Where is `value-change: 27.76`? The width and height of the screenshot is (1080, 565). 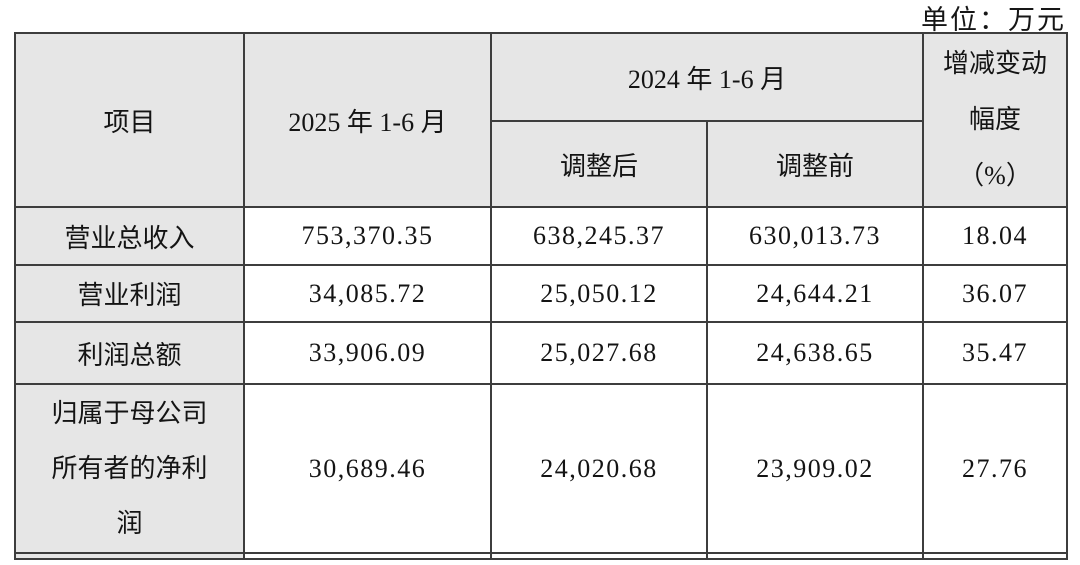 value-change: 27.76 is located at coordinates (995, 468).